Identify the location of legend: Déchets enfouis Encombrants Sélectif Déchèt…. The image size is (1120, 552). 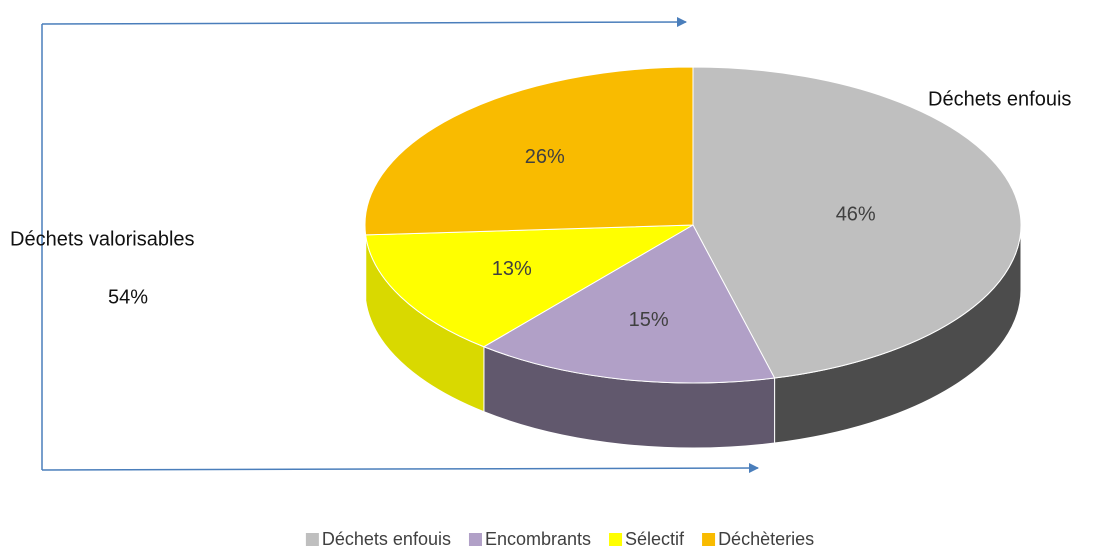
(559, 539).